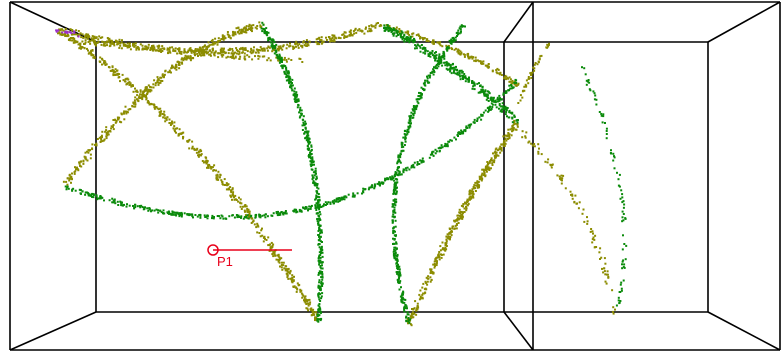 The height and width of the screenshot is (353, 783). I want to click on box-edge-mid-bottom, so click(518, 331).